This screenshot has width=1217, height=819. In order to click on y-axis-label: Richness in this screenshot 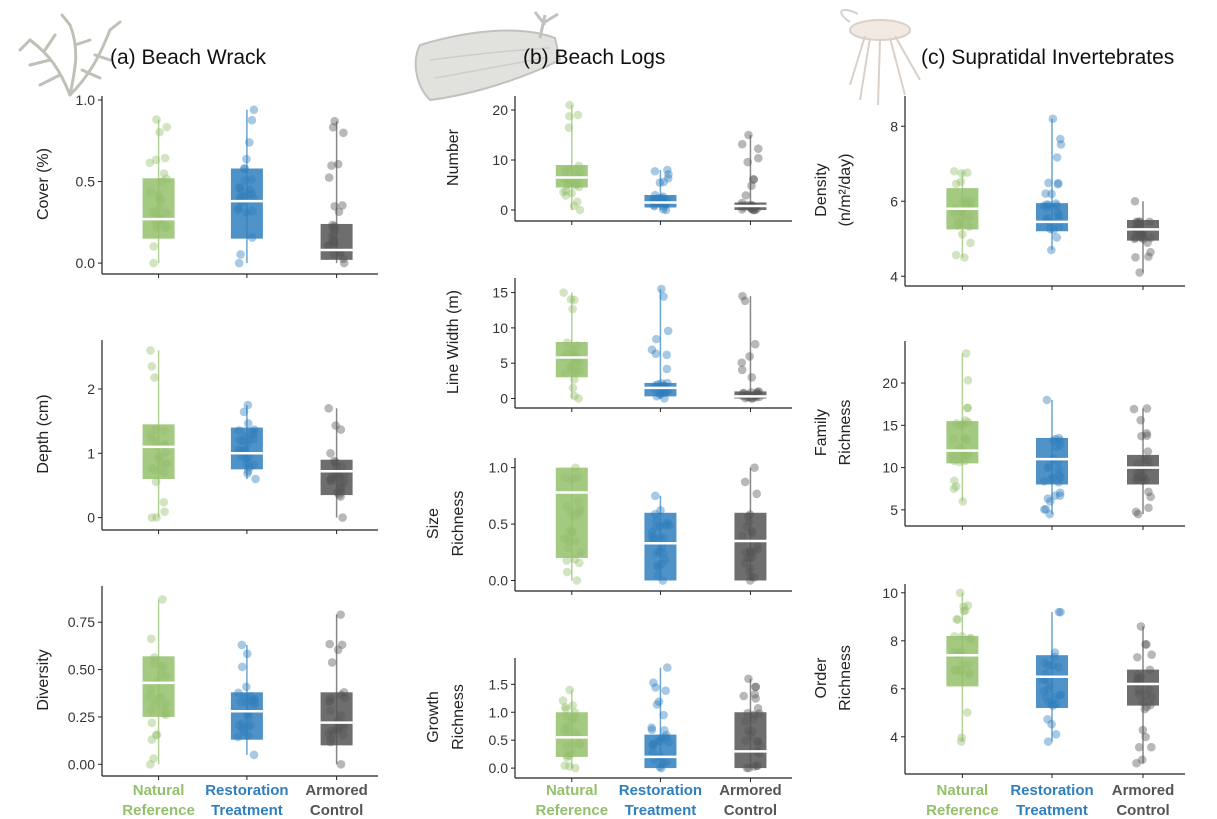, I will do `click(458, 717)`.